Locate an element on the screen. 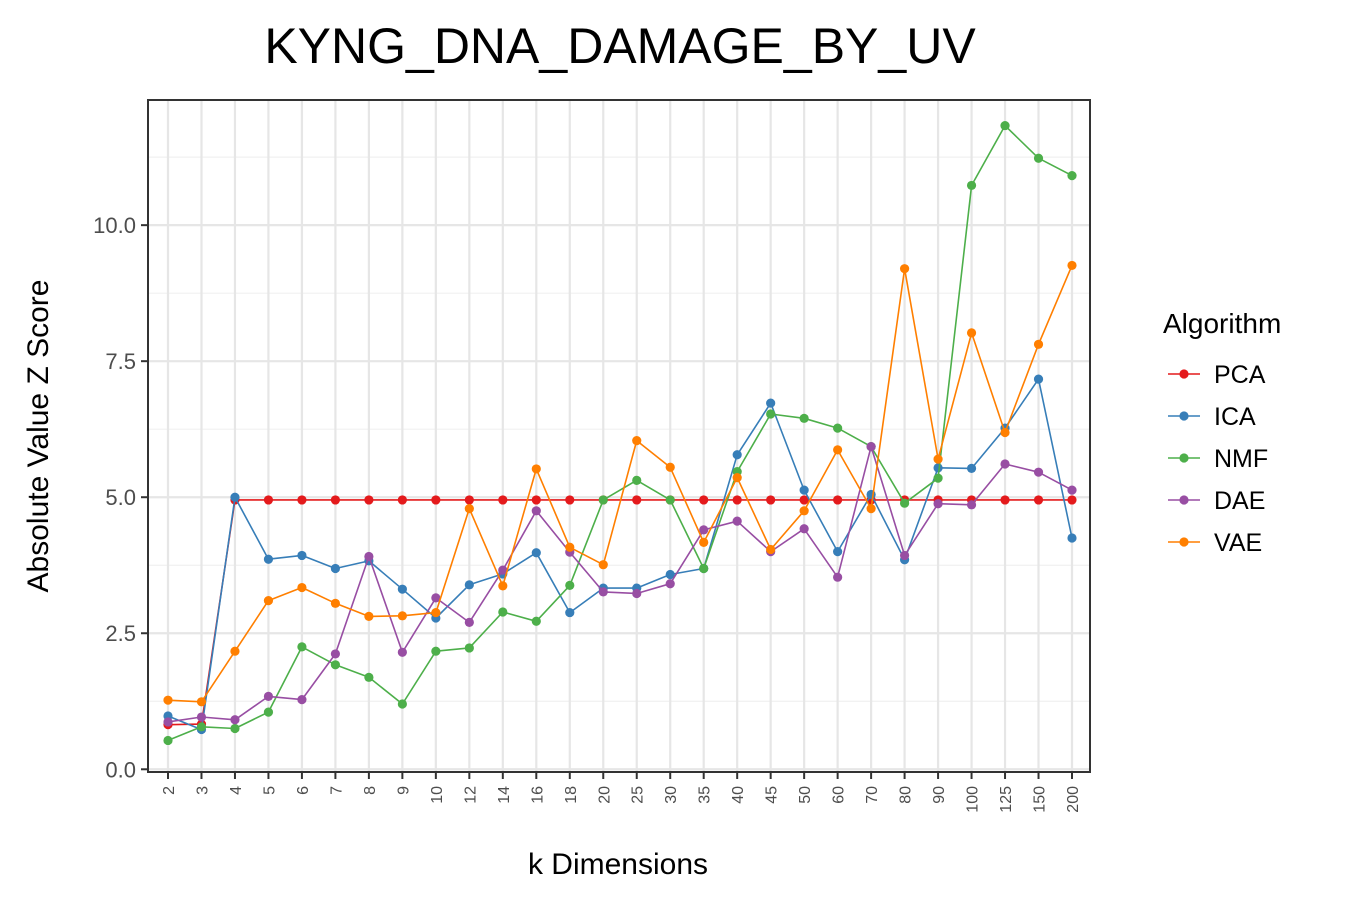 The height and width of the screenshot is (900, 1350). x-tick-label: 30 is located at coordinates (671, 795).